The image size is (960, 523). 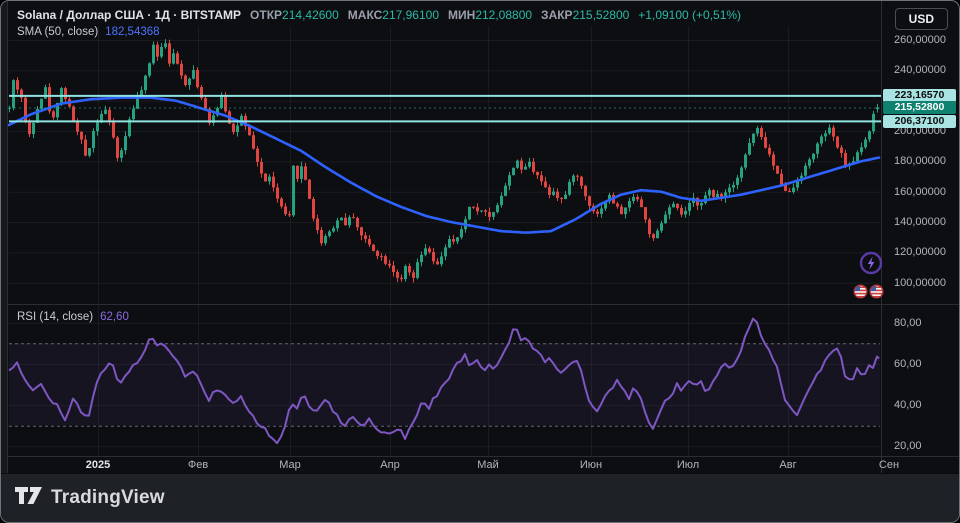 I want to click on rsi-legend: RSI (14, close) 62,60, so click(x=73, y=317).